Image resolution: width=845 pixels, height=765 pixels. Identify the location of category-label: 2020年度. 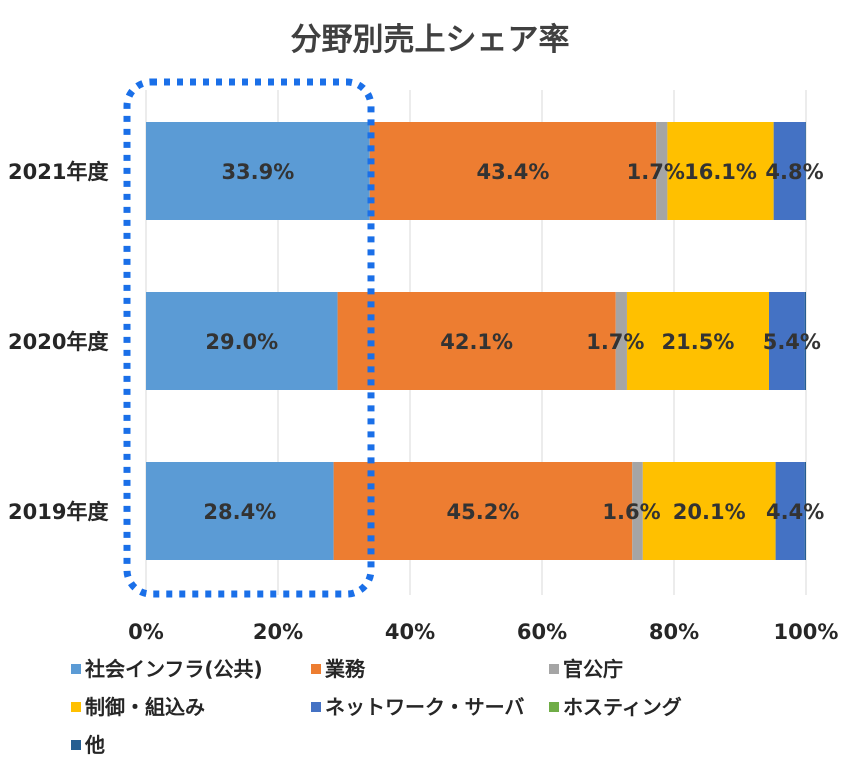
(58, 342).